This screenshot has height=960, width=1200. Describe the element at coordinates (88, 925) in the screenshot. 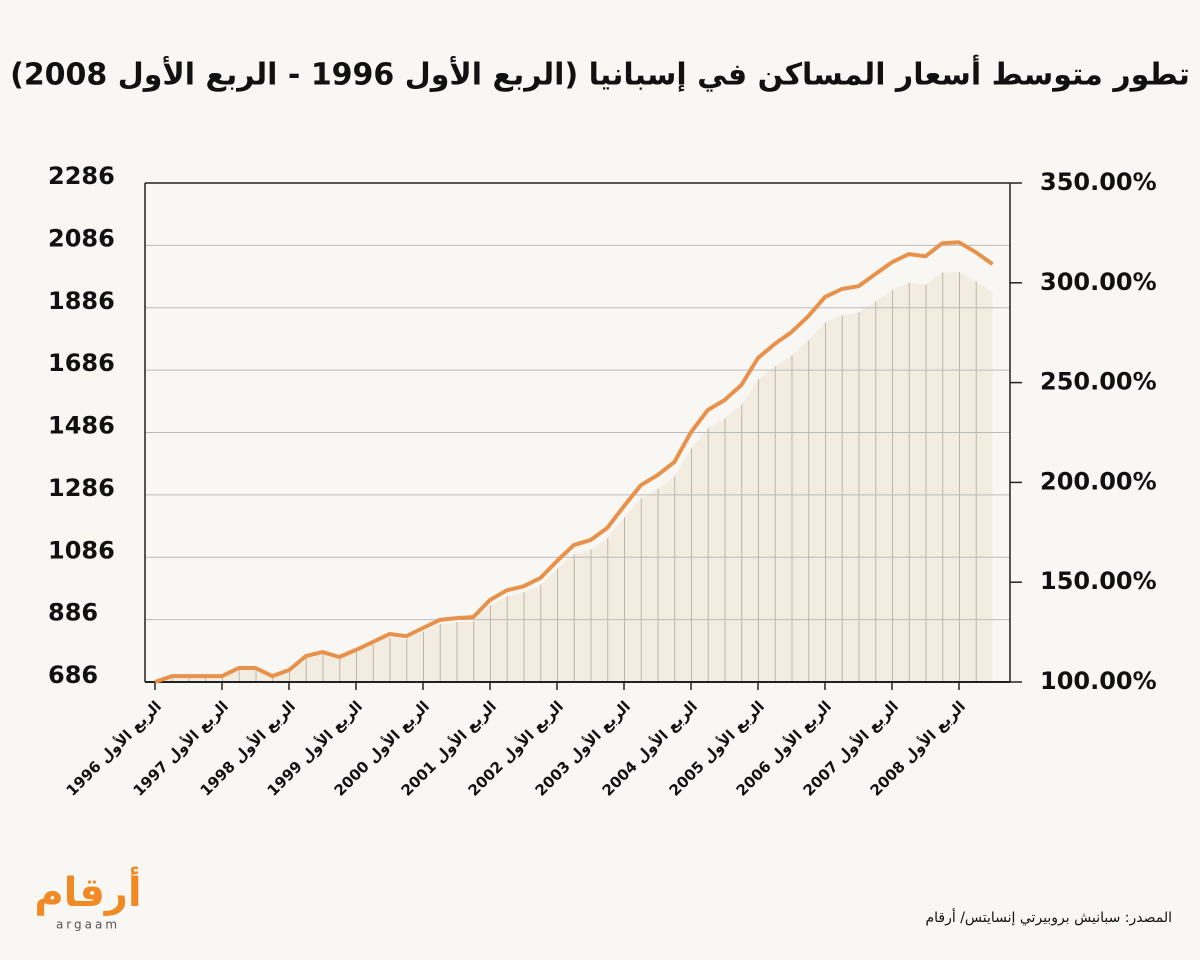

I see `logo-latin: argaam` at that location.